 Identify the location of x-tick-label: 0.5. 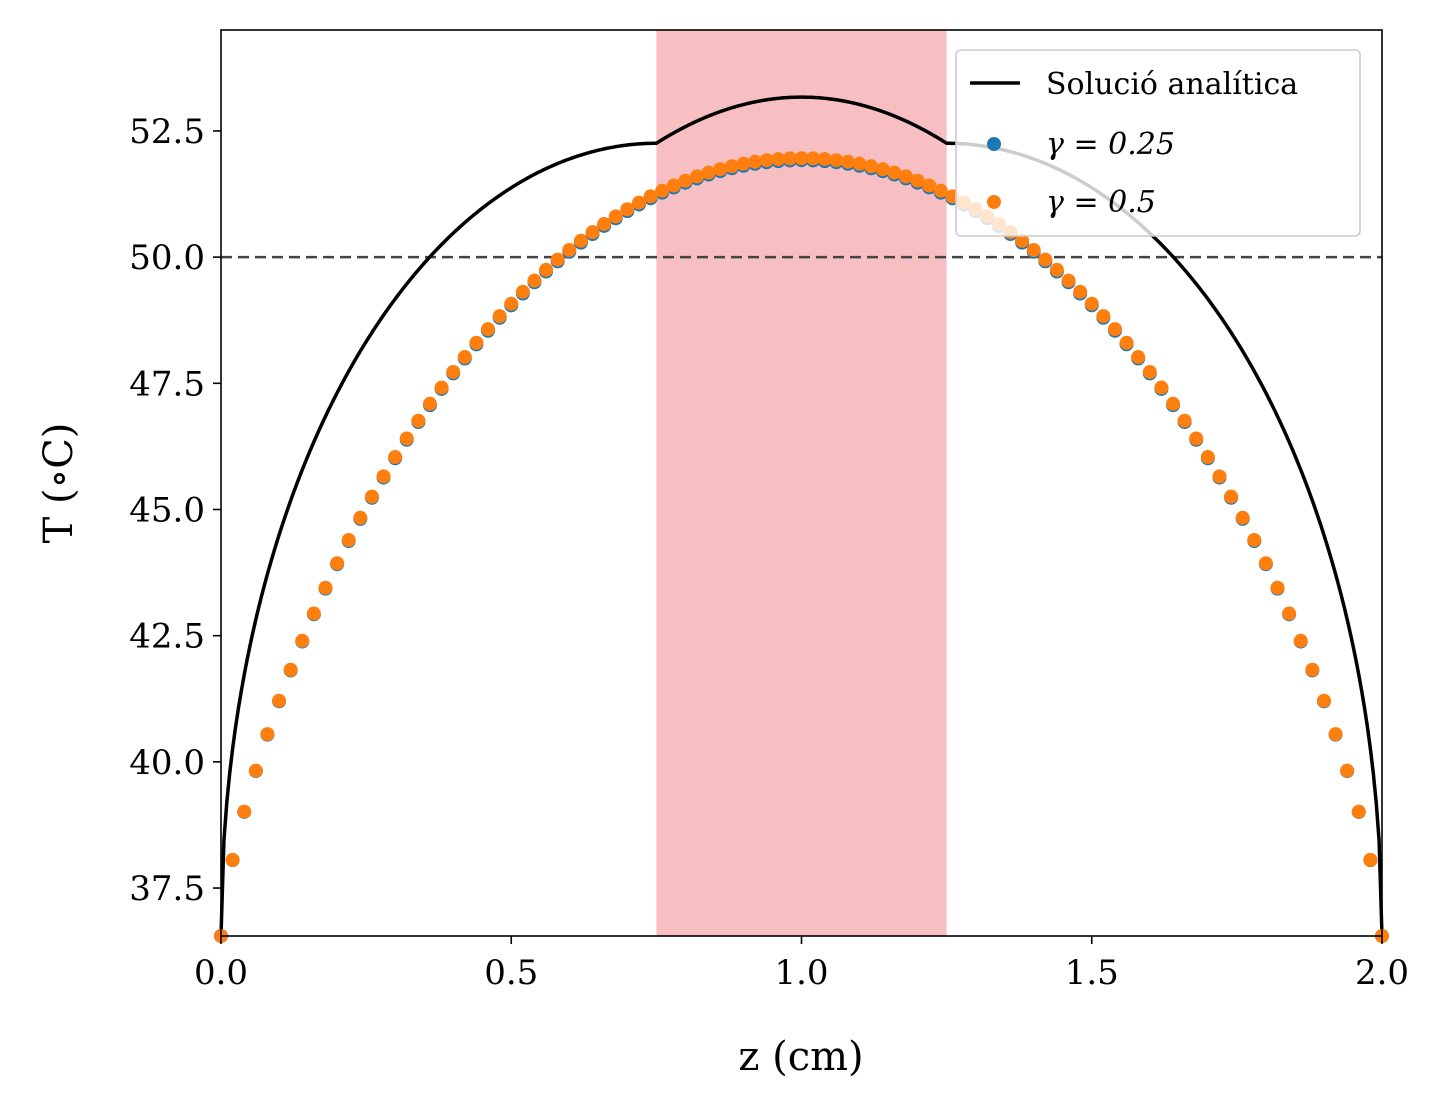
(511, 973).